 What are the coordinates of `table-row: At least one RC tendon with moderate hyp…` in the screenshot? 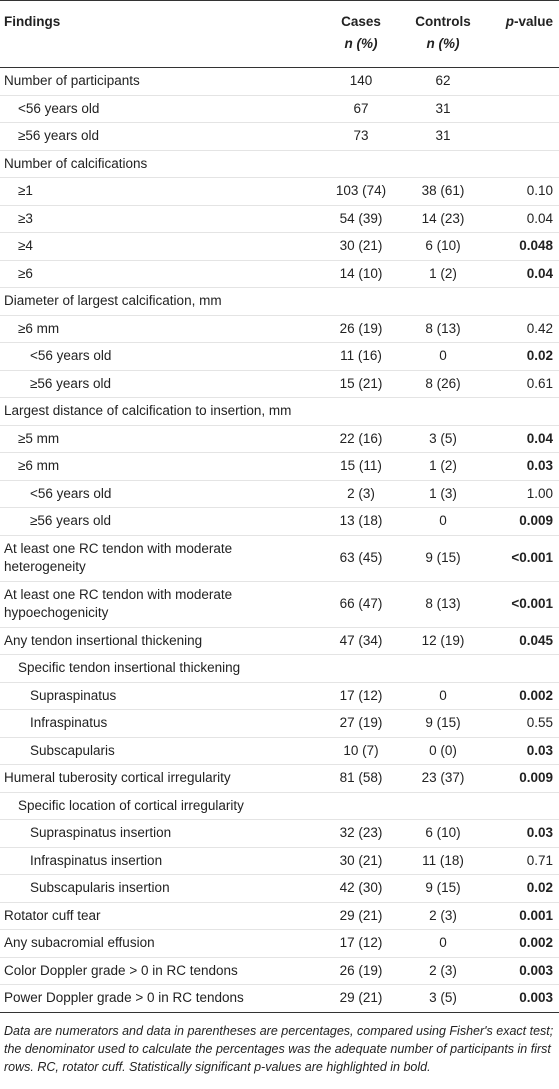 It's located at (279, 604).